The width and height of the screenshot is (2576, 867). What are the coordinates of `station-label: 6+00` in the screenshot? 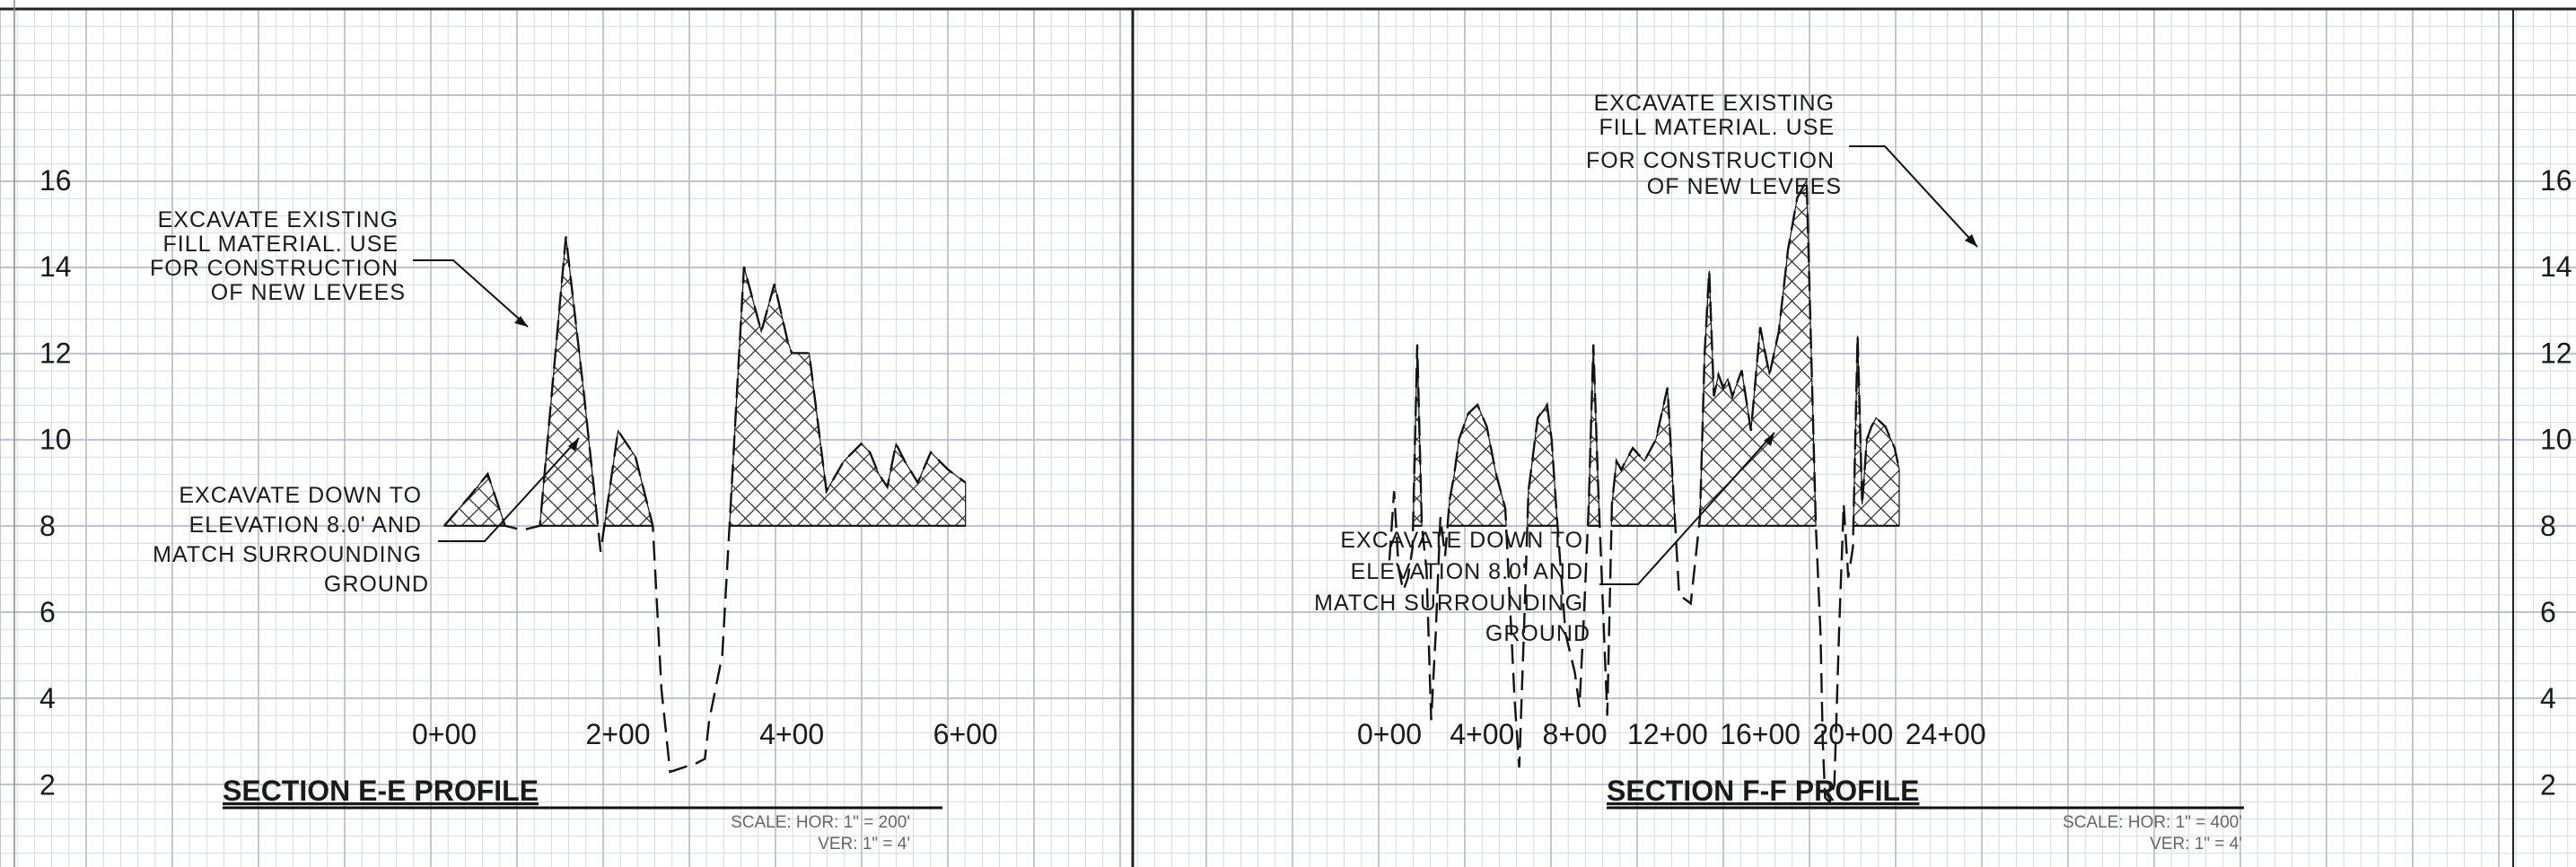 It's located at (966, 734).